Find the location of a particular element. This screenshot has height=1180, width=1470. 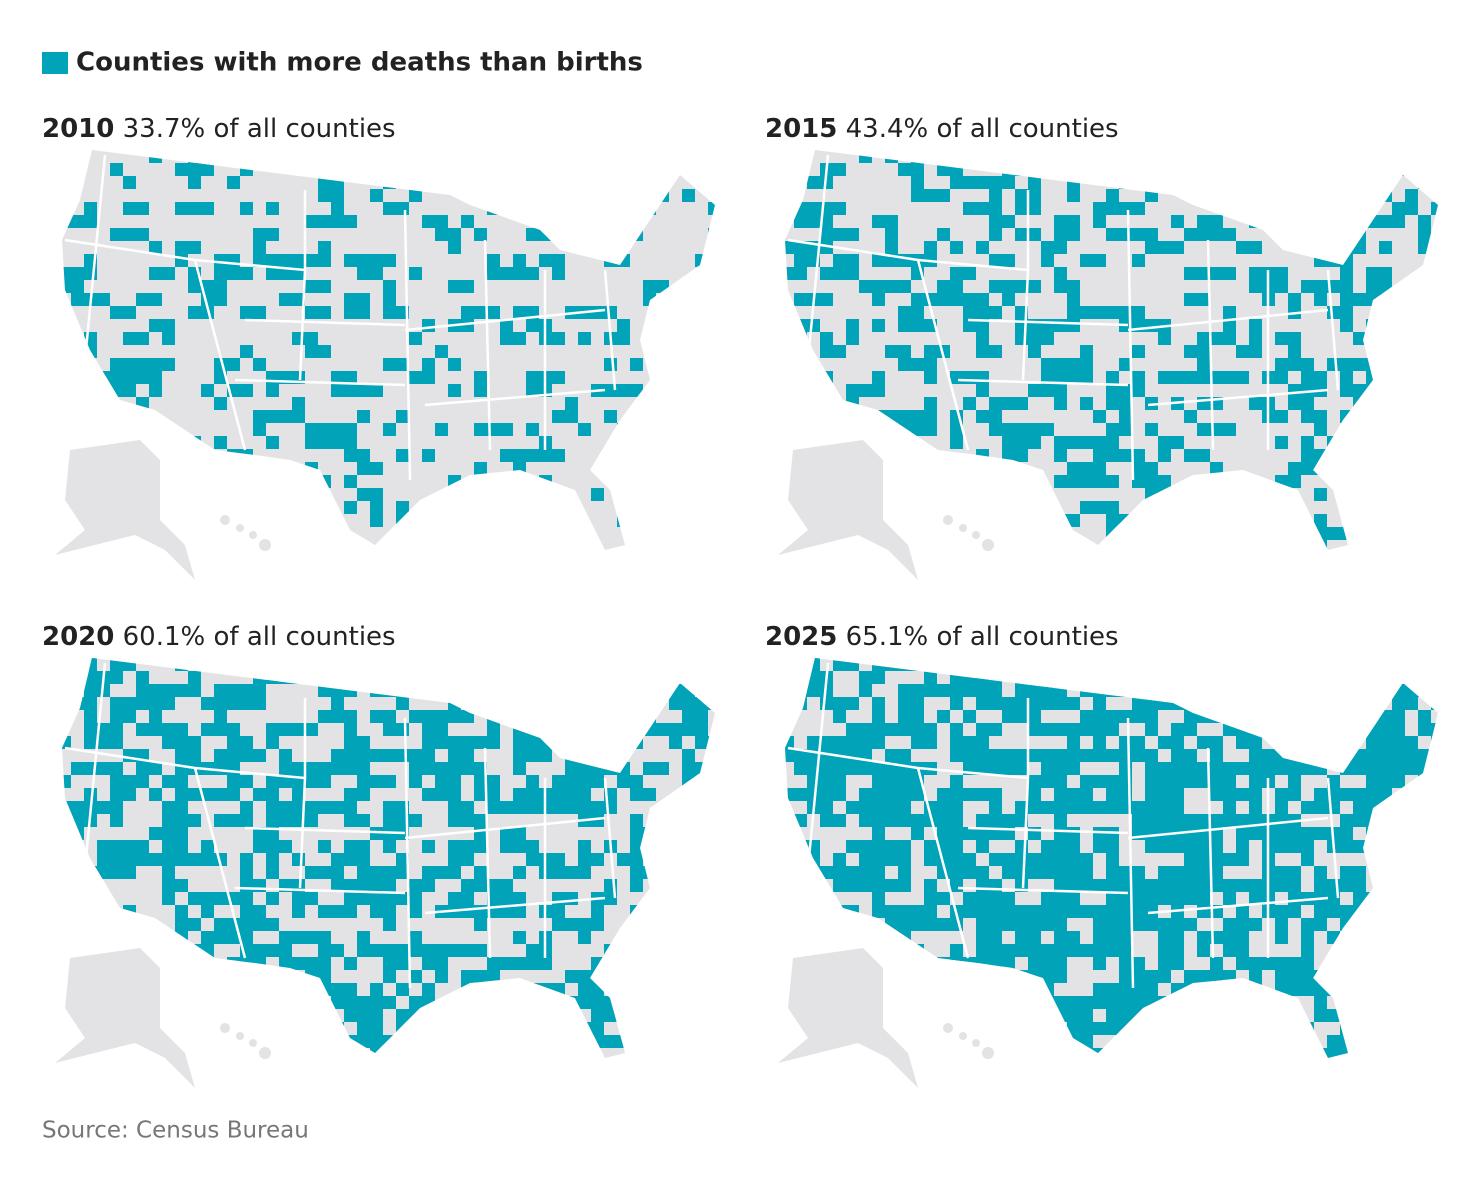

state-border is located at coordinates (943, 355).